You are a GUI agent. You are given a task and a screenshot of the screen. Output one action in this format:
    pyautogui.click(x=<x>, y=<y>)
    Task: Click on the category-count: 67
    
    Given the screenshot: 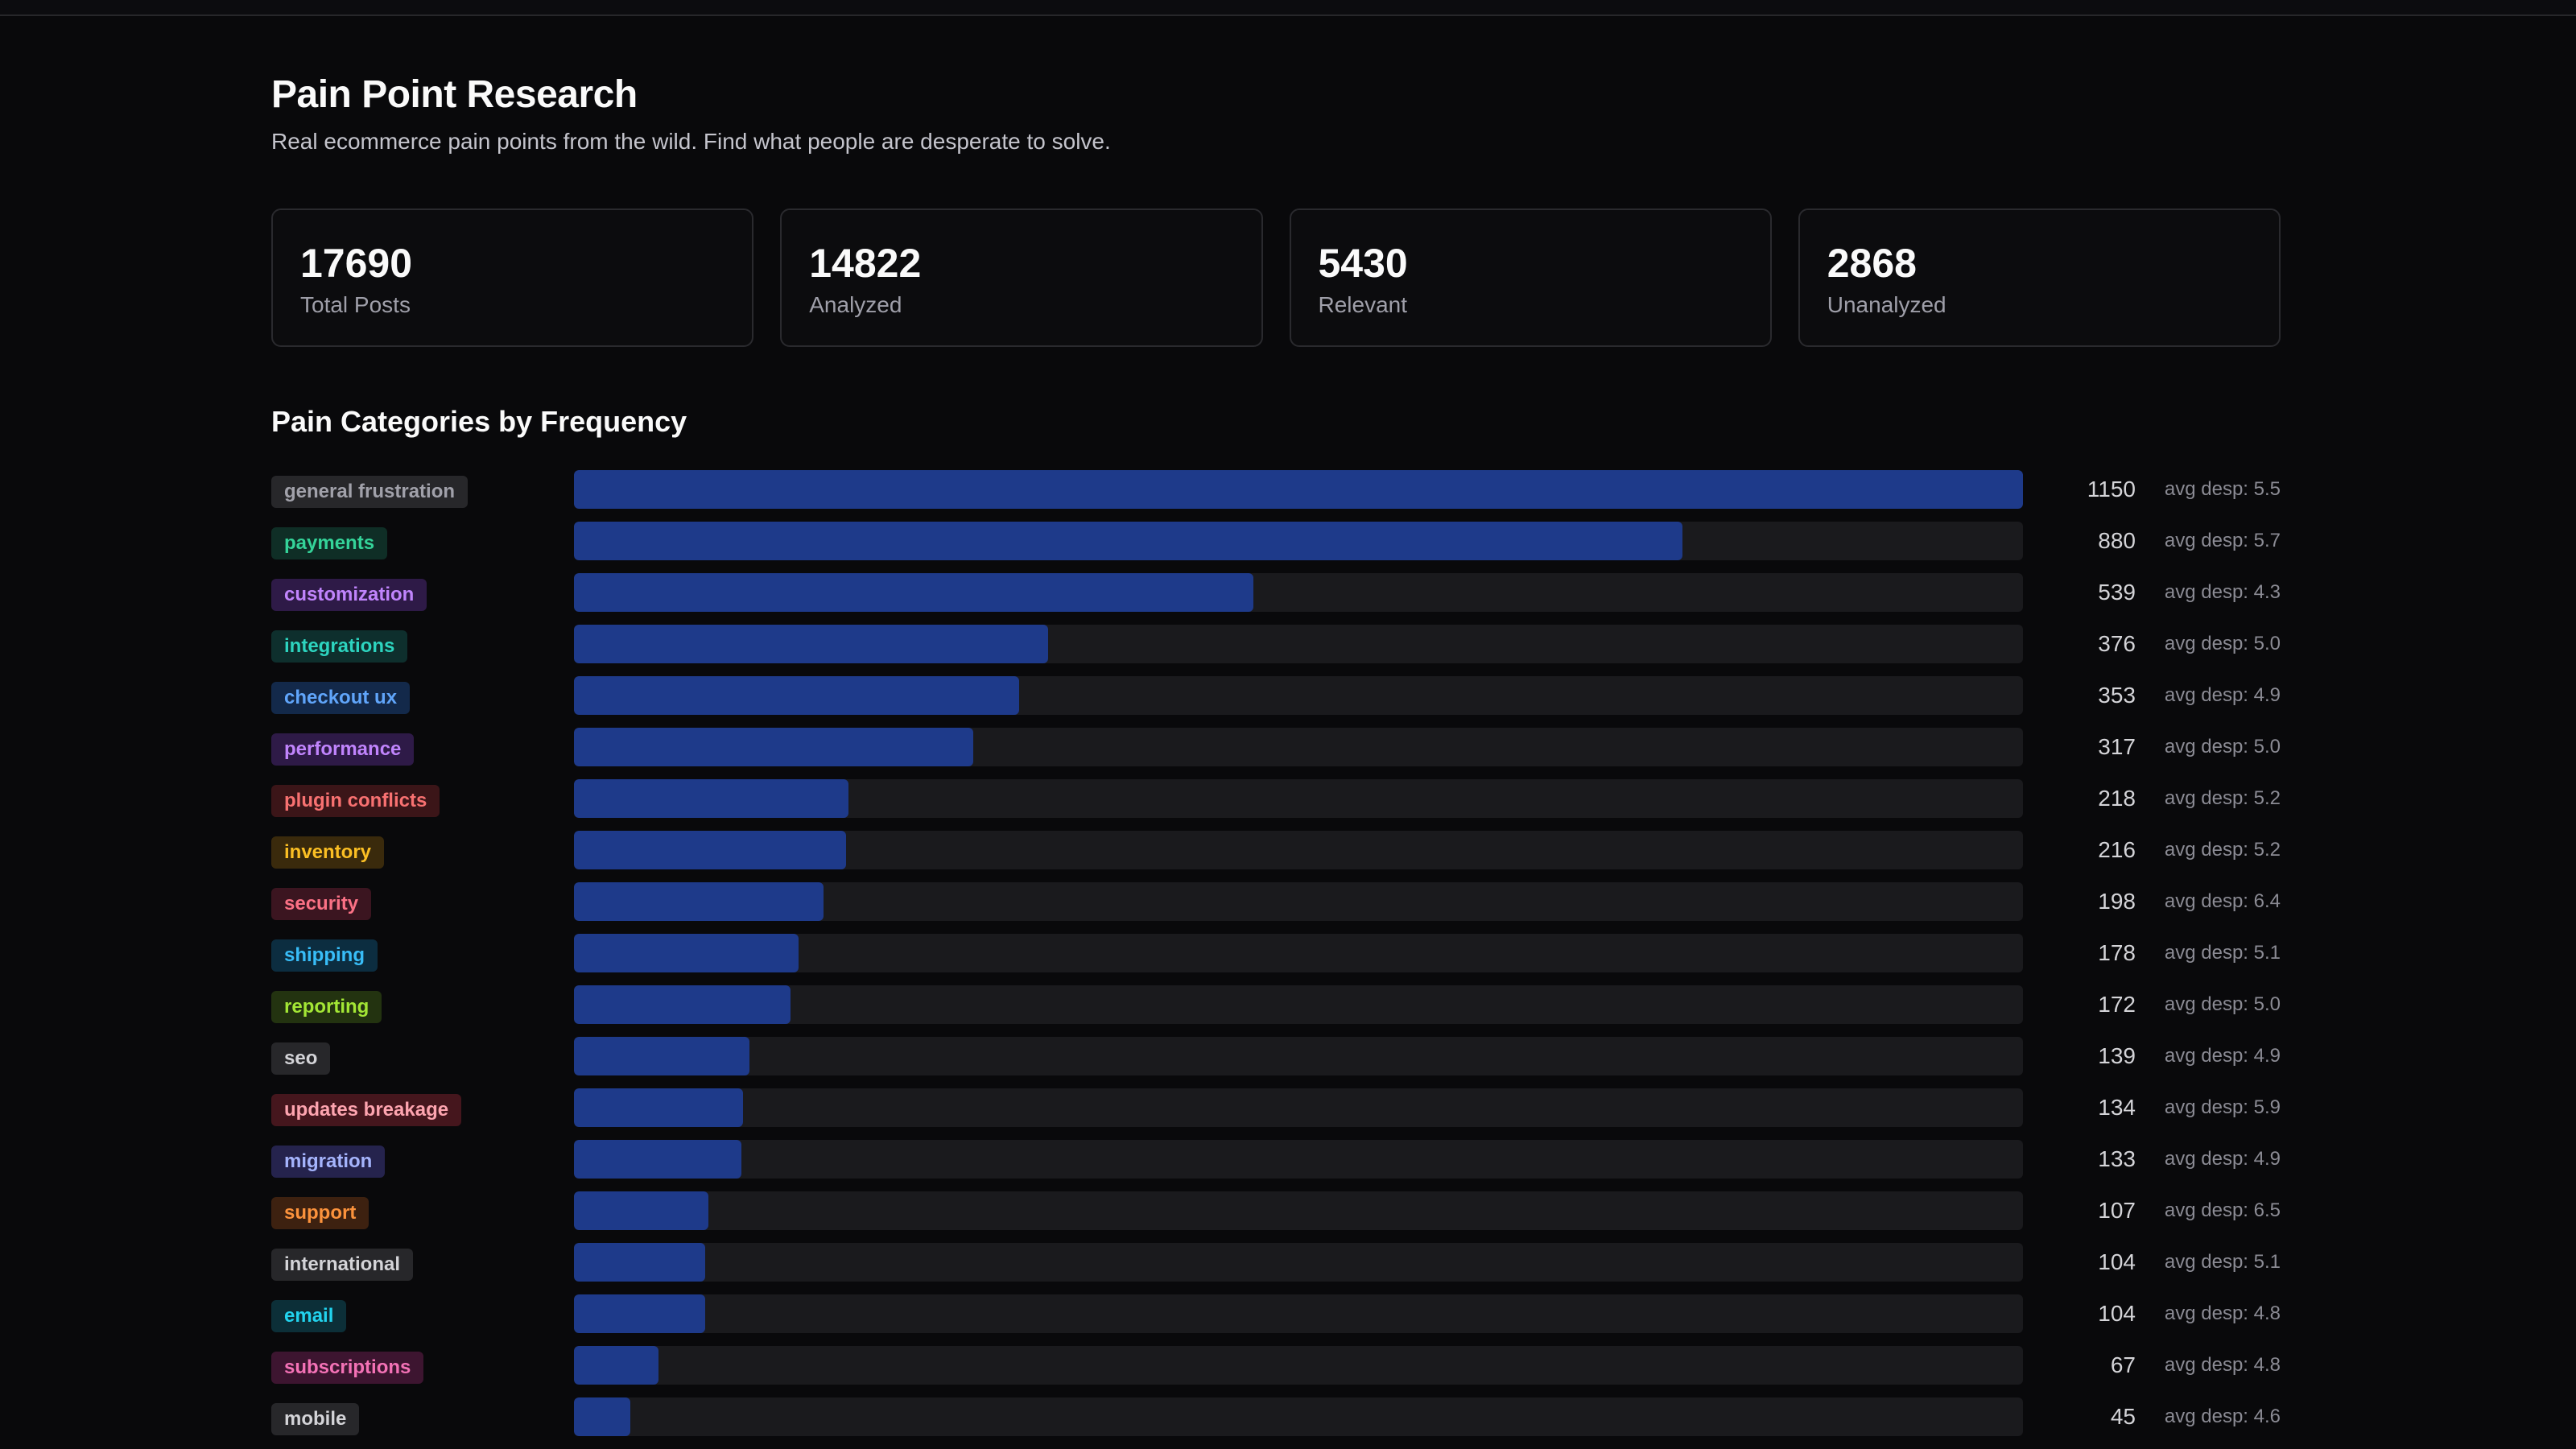 What is the action you would take?
    pyautogui.click(x=2123, y=1364)
    